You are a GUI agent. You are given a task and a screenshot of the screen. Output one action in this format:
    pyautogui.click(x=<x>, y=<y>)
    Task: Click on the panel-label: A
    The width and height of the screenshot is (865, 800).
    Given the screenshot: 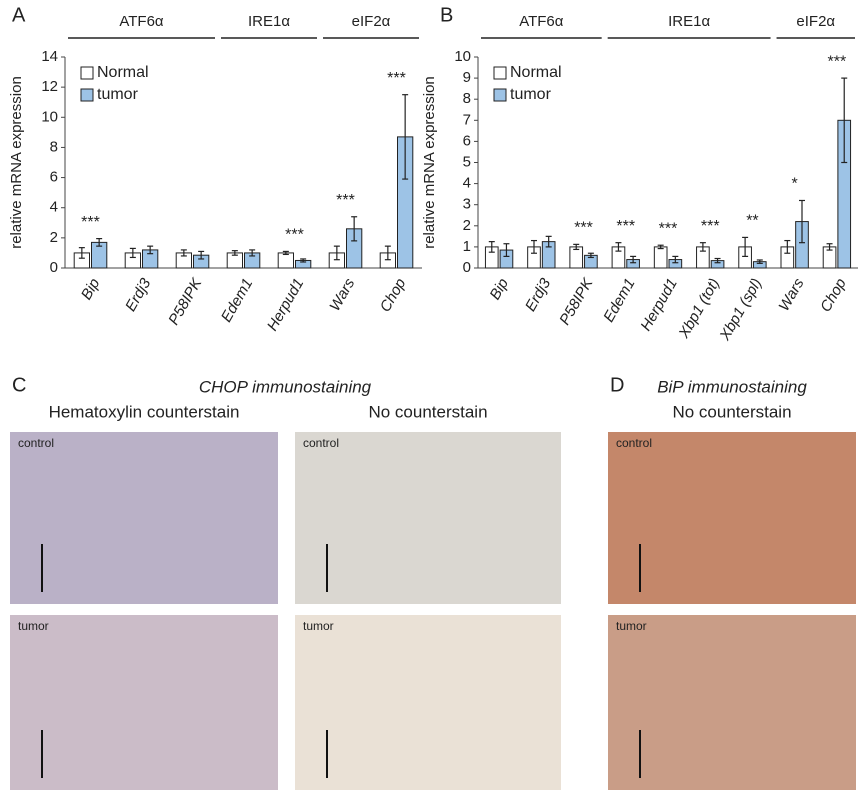 What is the action you would take?
    pyautogui.click(x=19, y=15)
    